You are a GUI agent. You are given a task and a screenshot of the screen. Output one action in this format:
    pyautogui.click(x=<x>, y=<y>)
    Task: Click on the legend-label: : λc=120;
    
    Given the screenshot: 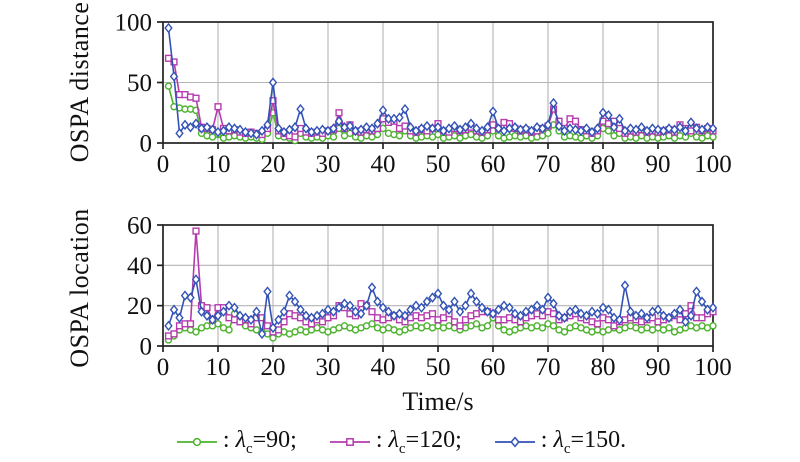 What is the action you would take?
    pyautogui.click(x=418, y=442)
    